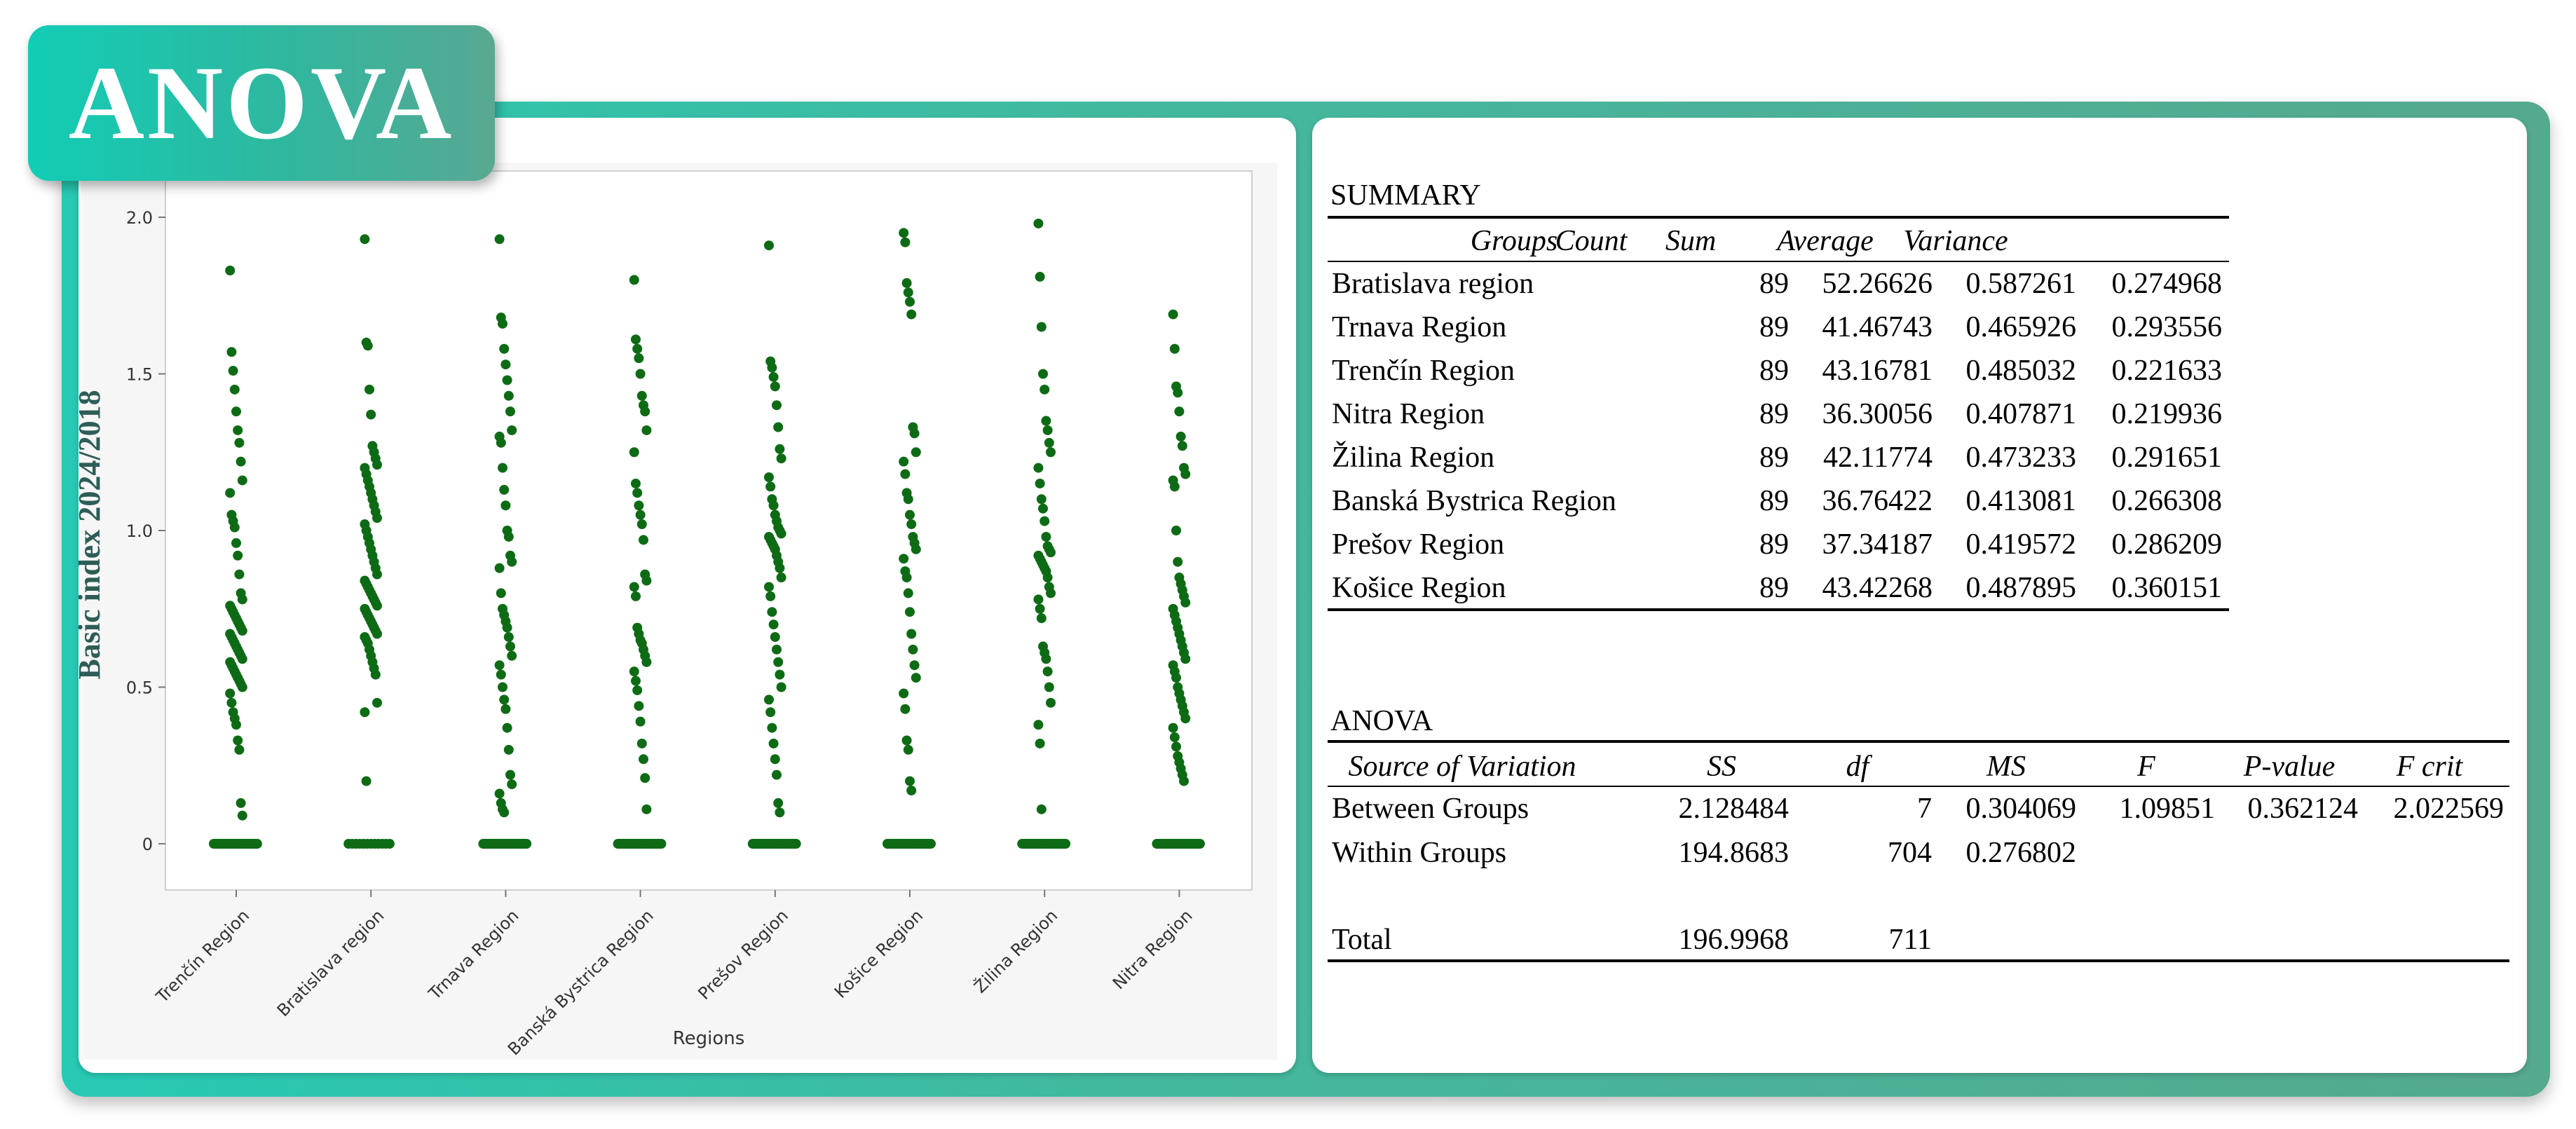 The height and width of the screenshot is (1129, 2576). Describe the element at coordinates (1734, 853) in the screenshot. I see `anova-value-cell: 194.8683` at that location.